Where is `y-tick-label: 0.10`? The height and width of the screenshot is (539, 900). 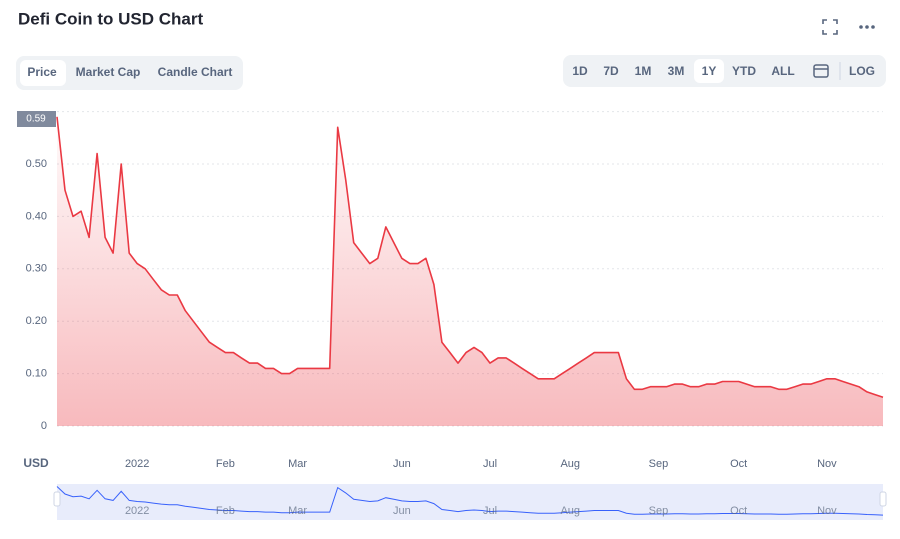 y-tick-label: 0.10 is located at coordinates (36, 374).